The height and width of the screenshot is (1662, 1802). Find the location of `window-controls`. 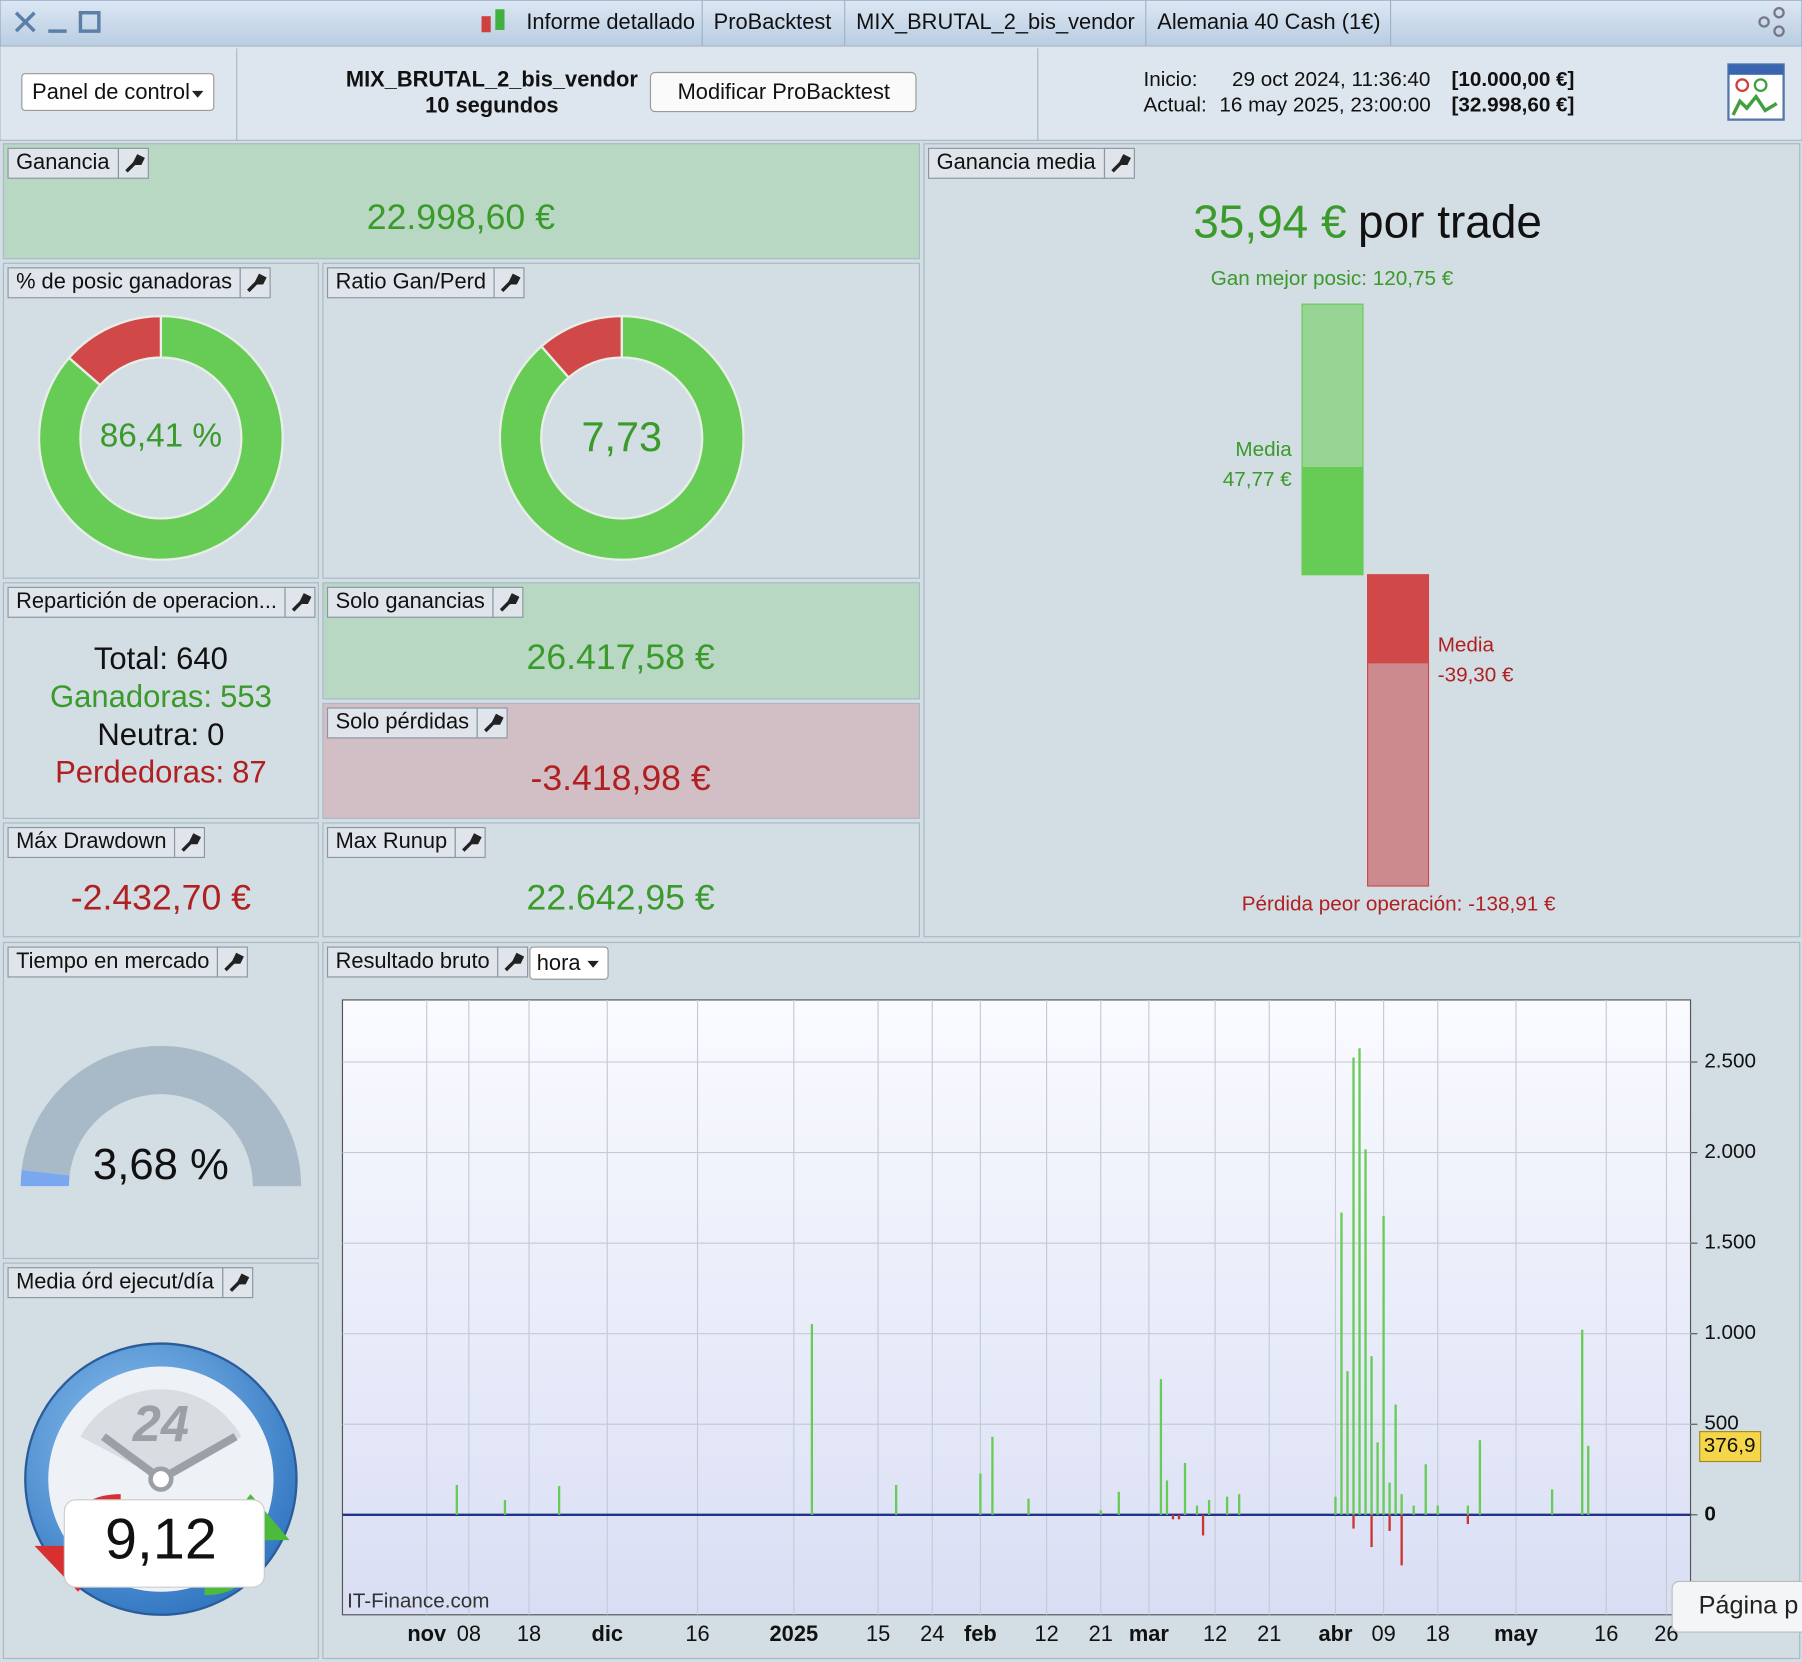

window-controls is located at coordinates (57, 22).